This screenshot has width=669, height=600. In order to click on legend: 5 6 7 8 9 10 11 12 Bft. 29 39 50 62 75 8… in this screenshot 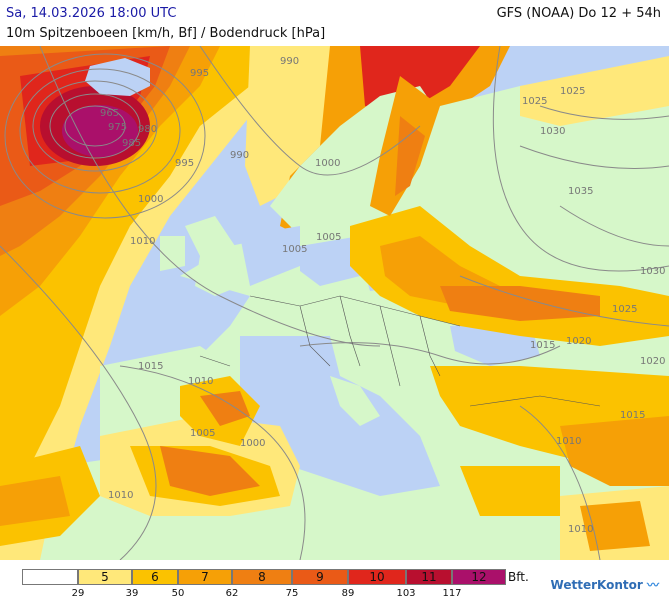, I will do `click(334, 580)`.